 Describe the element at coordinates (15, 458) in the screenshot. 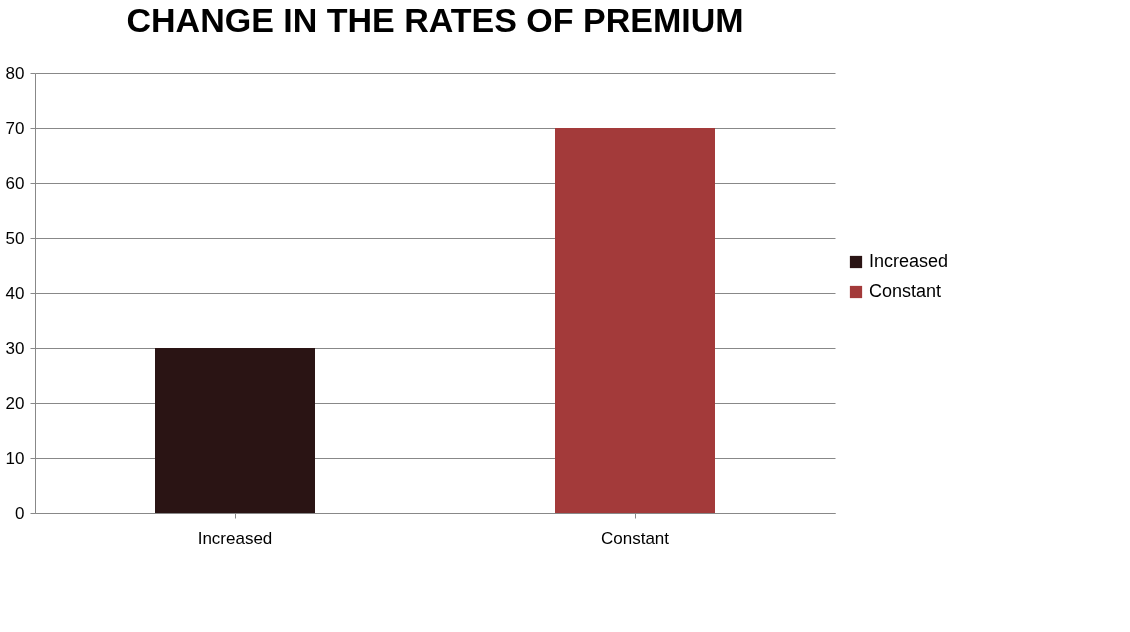

I see `y-tick-label: 10` at that location.